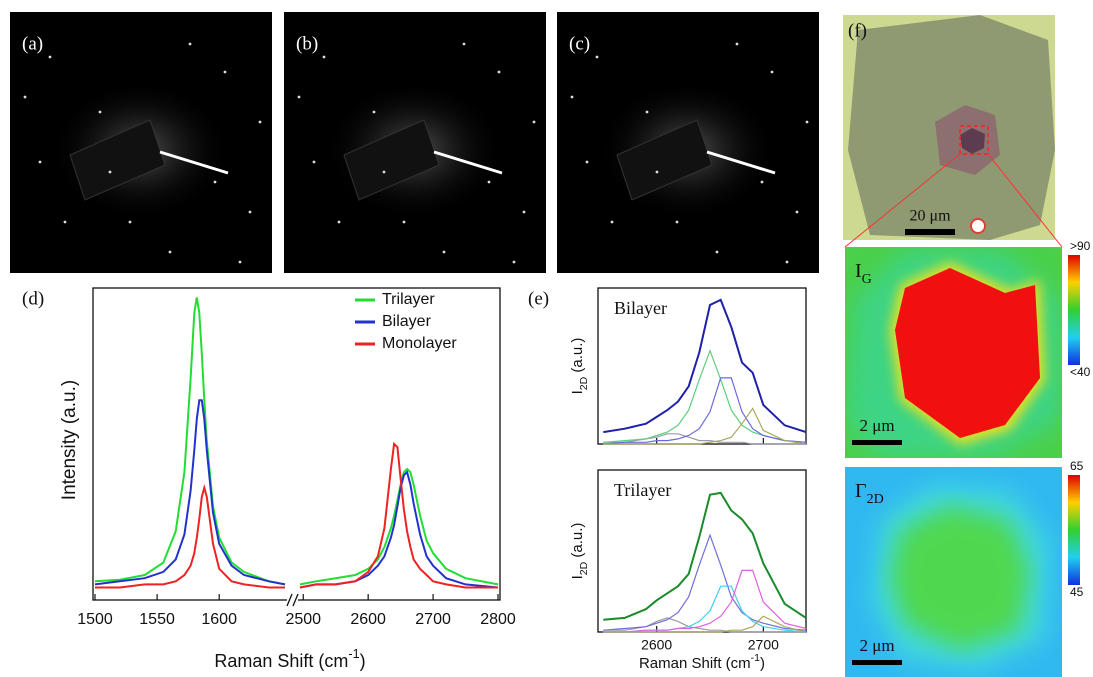 The image size is (1093, 677). I want to click on label-part: Γ, so click(861, 491).